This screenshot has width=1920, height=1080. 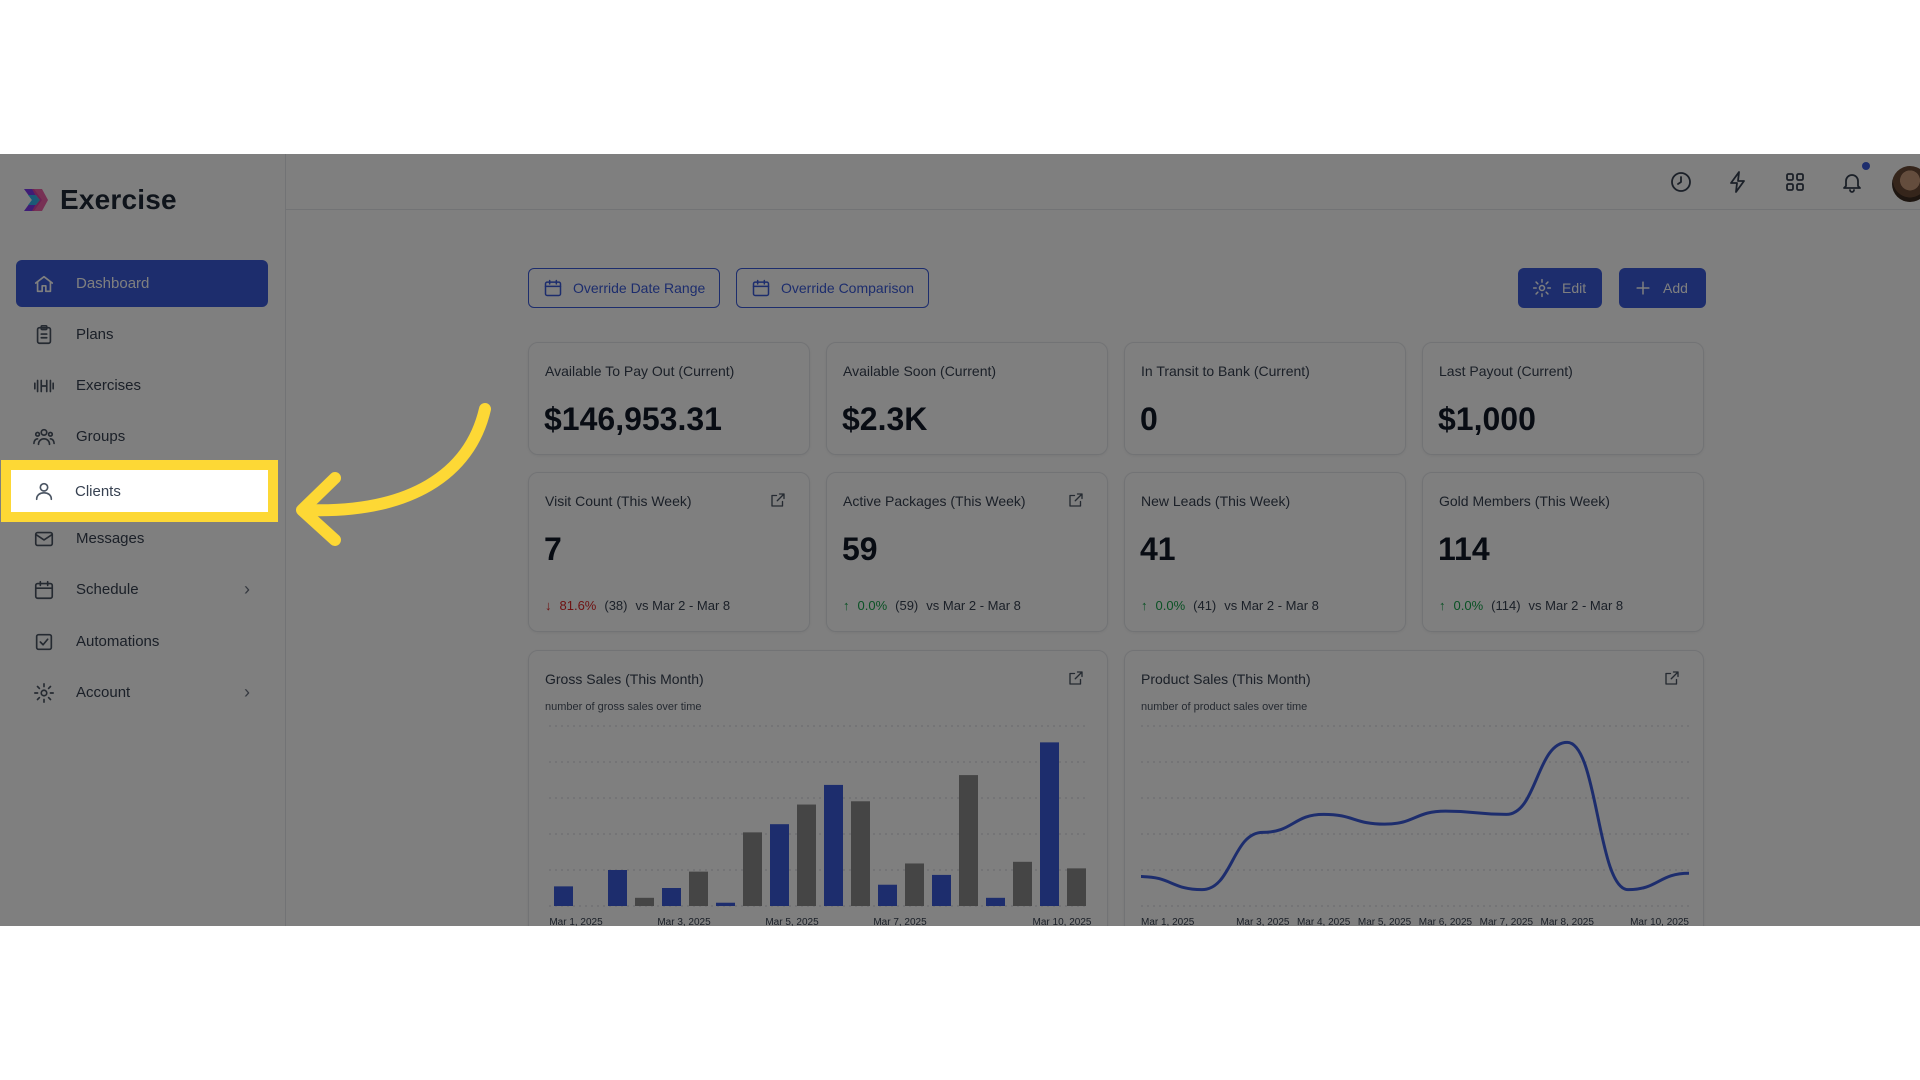 What do you see at coordinates (618, 501) in the screenshot?
I see `card-title: Visit Count (This Week)` at bounding box center [618, 501].